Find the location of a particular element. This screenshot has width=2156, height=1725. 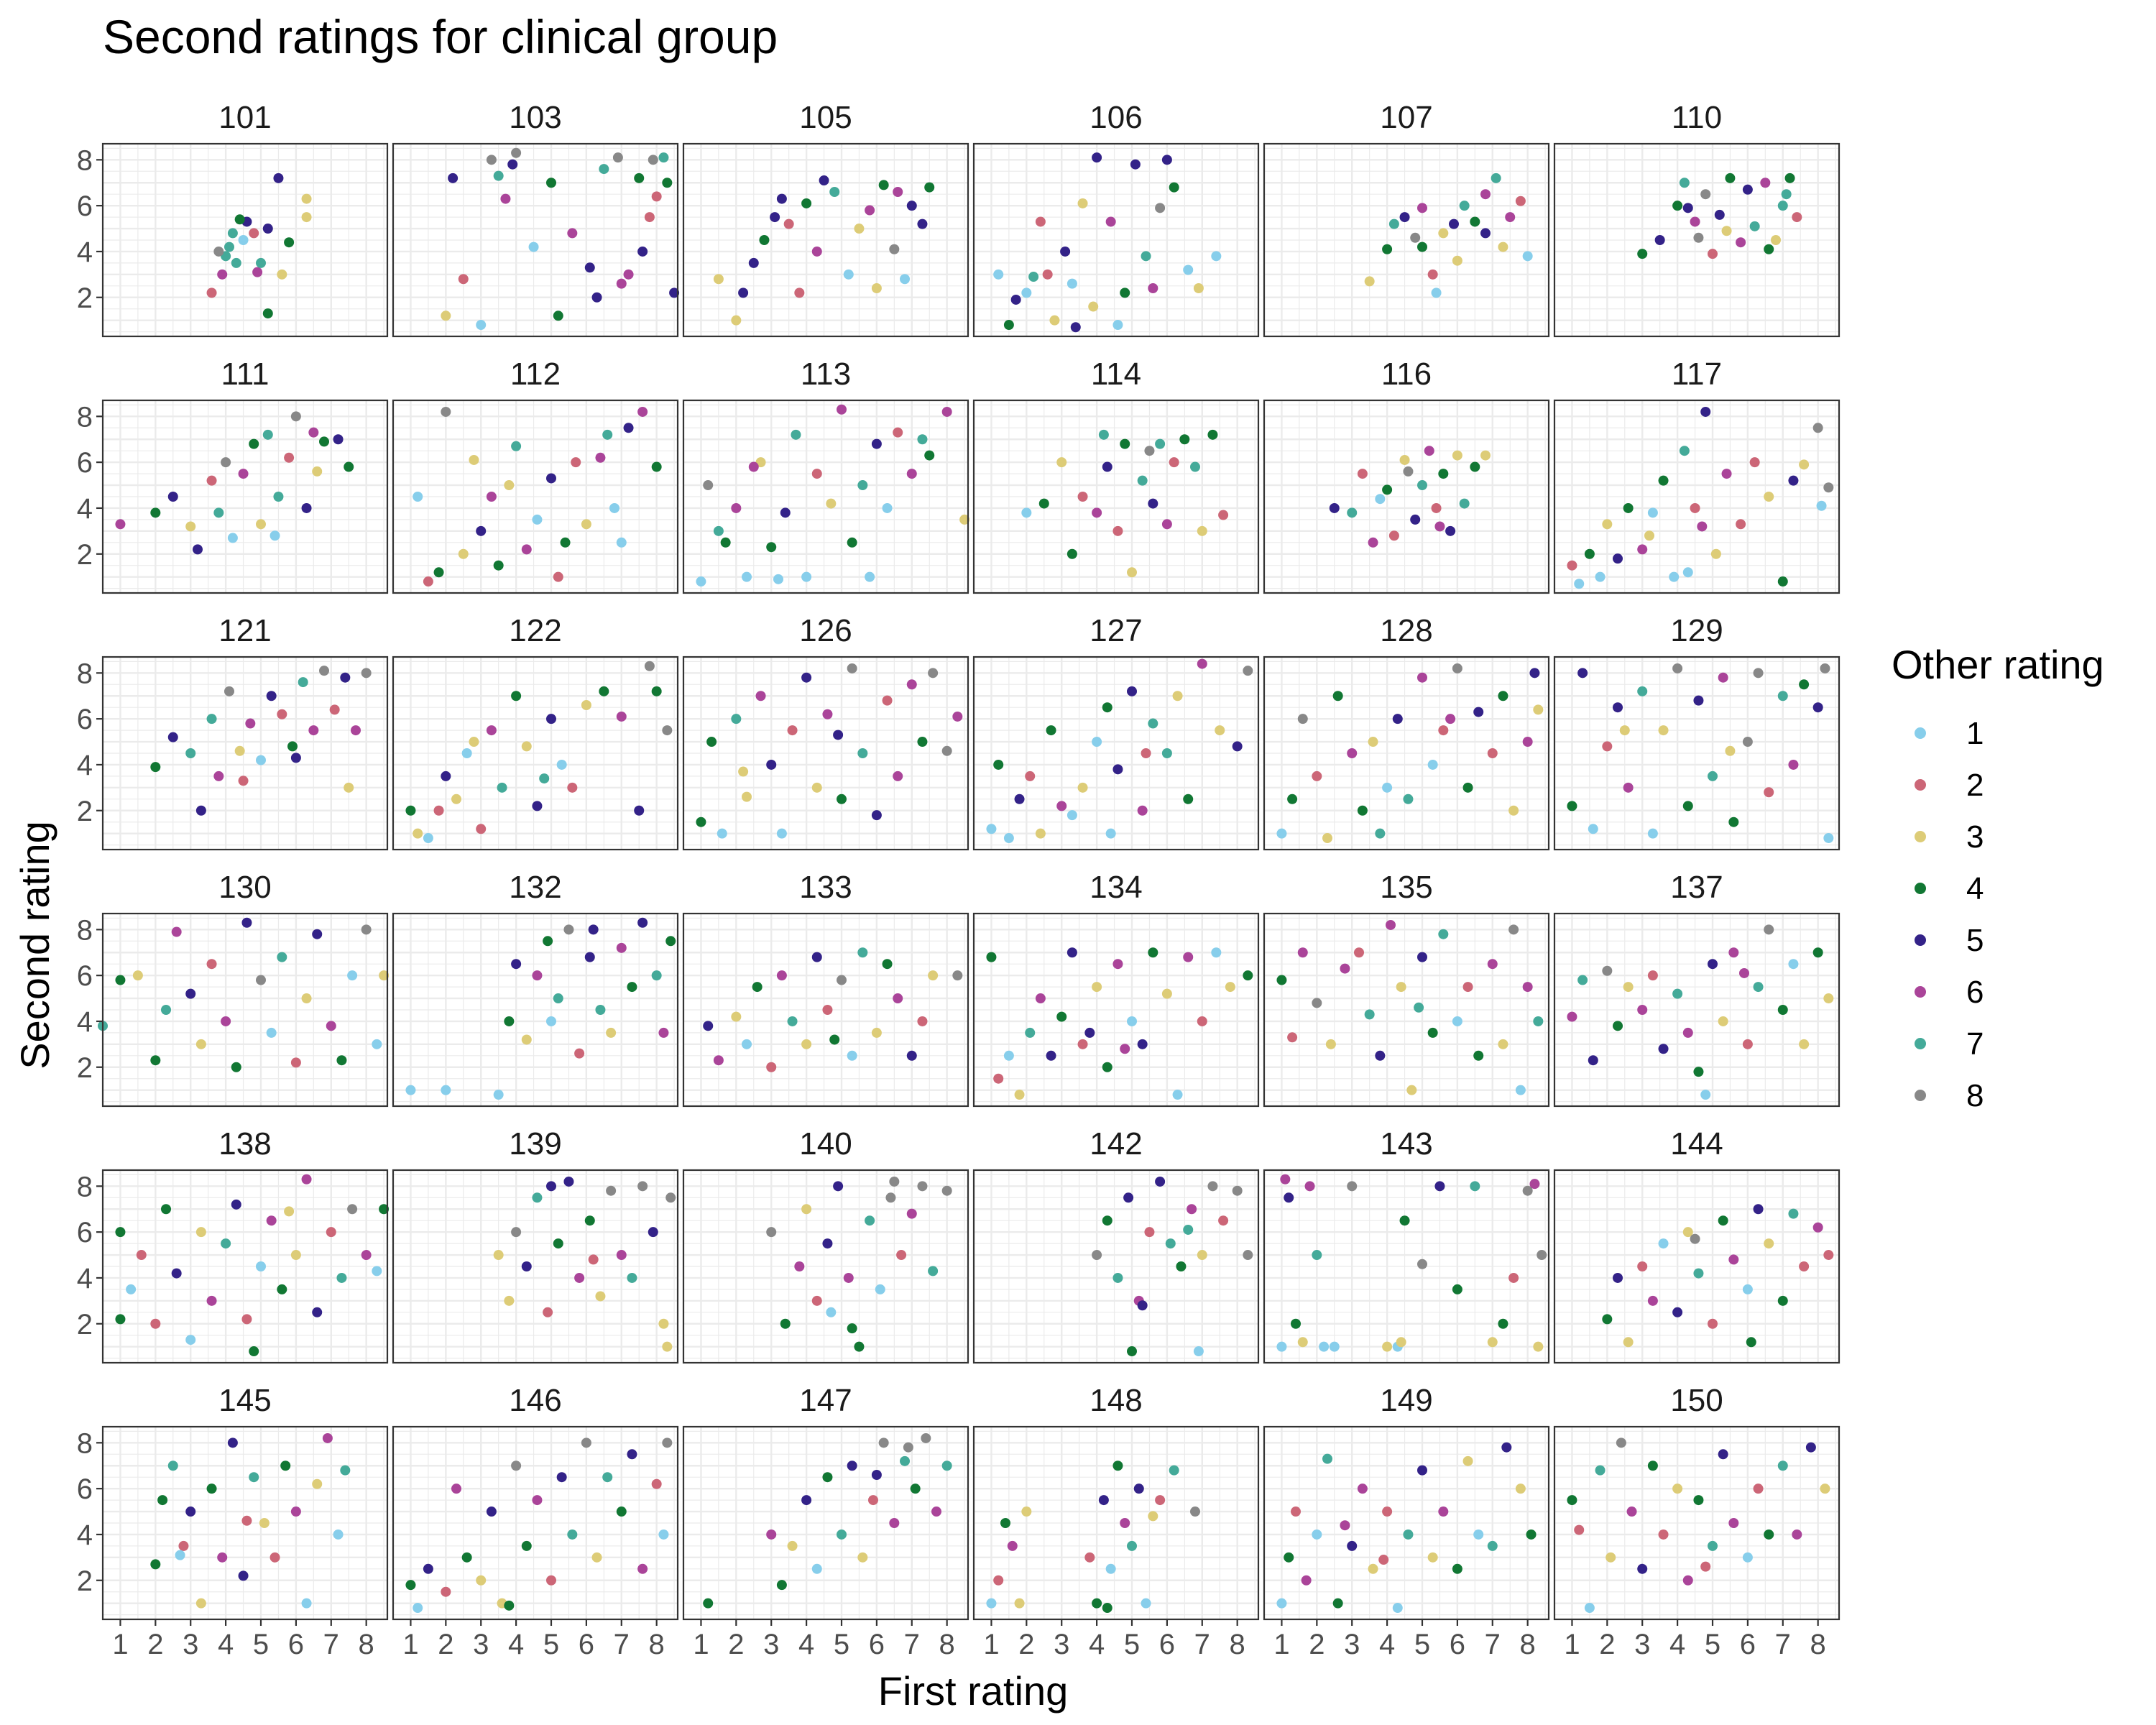

points is located at coordinates (859, 1264).